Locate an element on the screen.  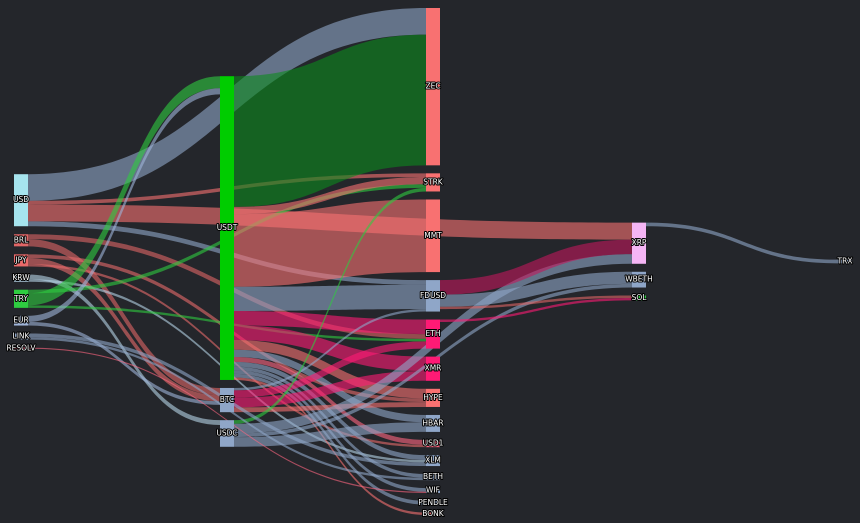
node-label: STRK is located at coordinates (433, 181).